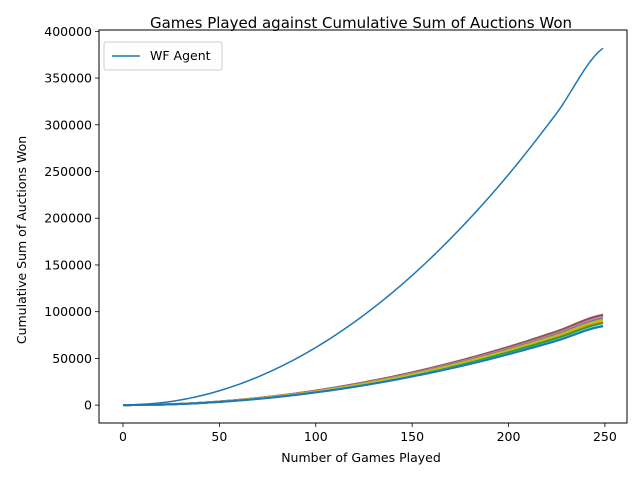 The image size is (640, 480). I want to click on y-axis-label: Cumulative Sum of Auctions Won, so click(21, 240).